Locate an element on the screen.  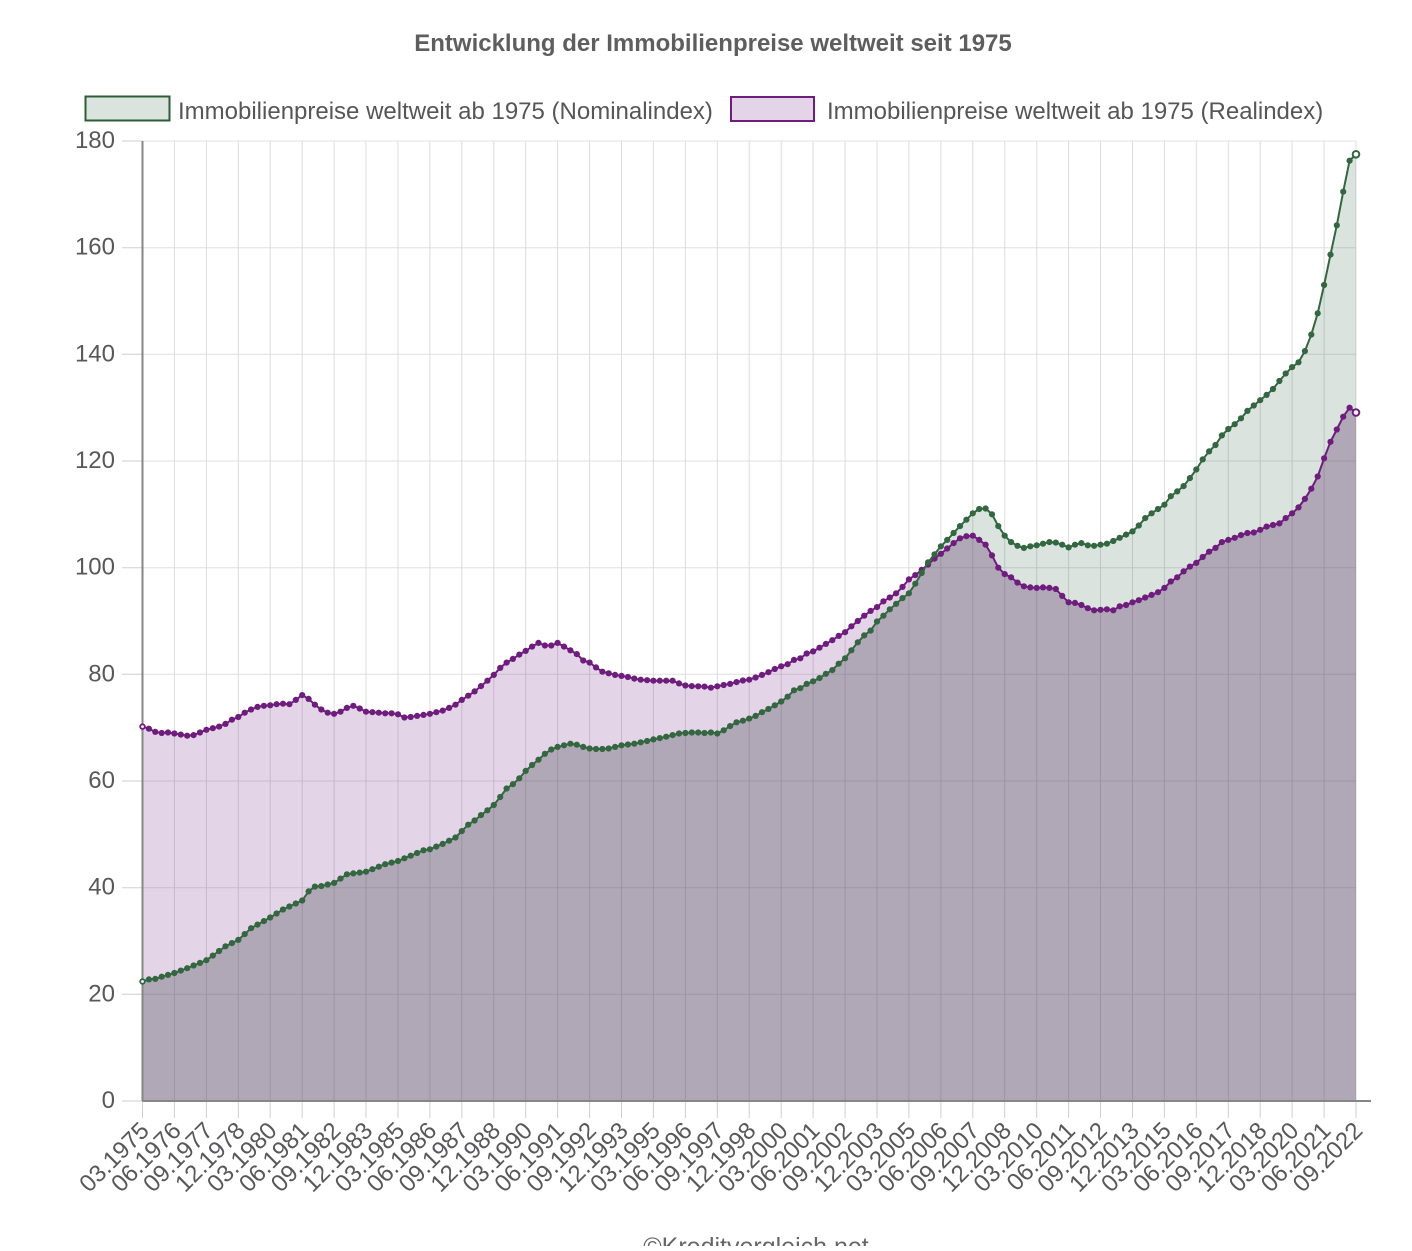
svg-text: 180 is located at coordinates (95, 140).